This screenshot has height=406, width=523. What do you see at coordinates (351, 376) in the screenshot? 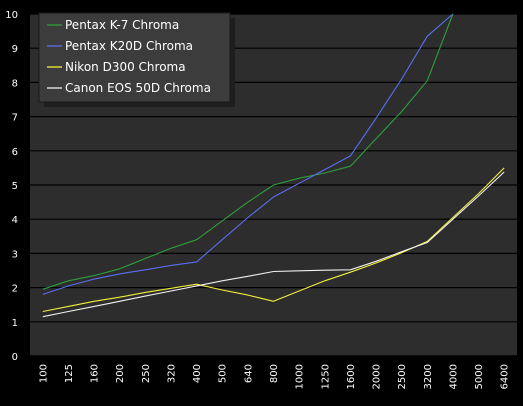
I see `x-tick-label: 1600` at bounding box center [351, 376].